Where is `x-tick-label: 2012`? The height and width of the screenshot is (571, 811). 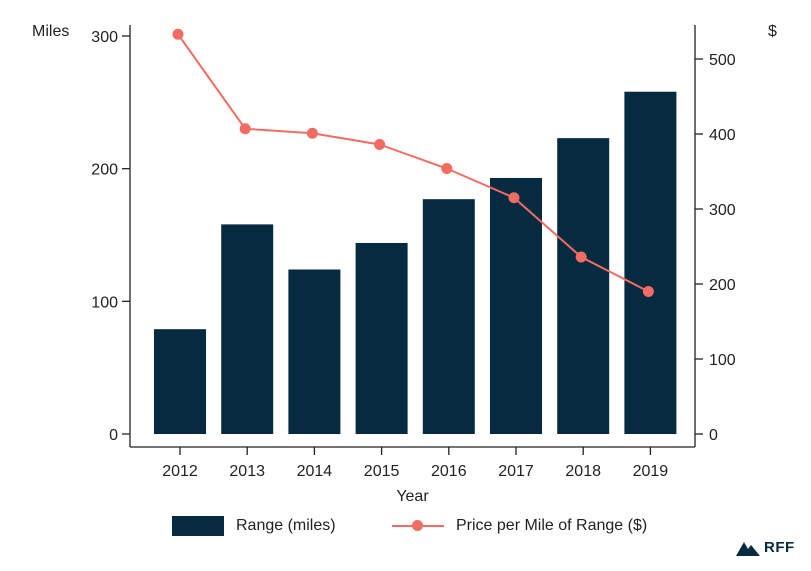
x-tick-label: 2012 is located at coordinates (180, 471).